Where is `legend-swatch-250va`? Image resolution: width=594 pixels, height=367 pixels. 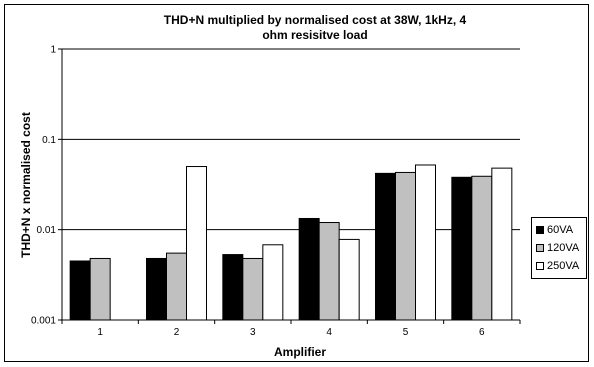
legend-swatch-250va is located at coordinates (540, 266).